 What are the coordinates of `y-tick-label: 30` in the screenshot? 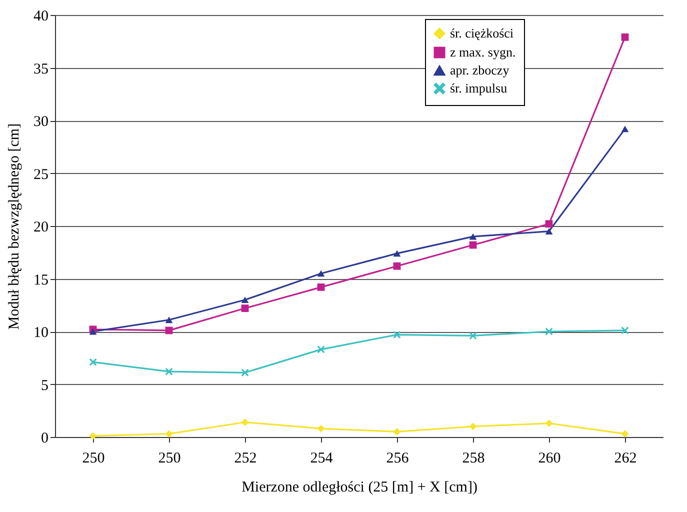 It's located at (41, 122).